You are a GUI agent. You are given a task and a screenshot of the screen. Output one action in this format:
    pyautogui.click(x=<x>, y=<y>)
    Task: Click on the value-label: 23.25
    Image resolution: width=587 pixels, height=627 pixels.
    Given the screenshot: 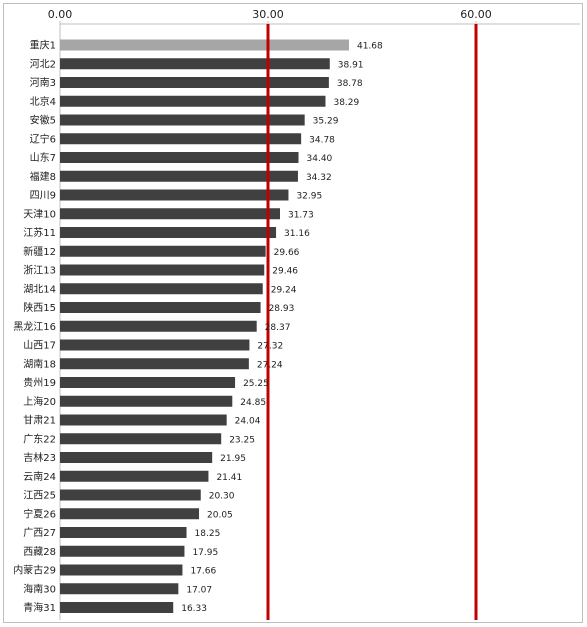 What is the action you would take?
    pyautogui.click(x=242, y=440)
    